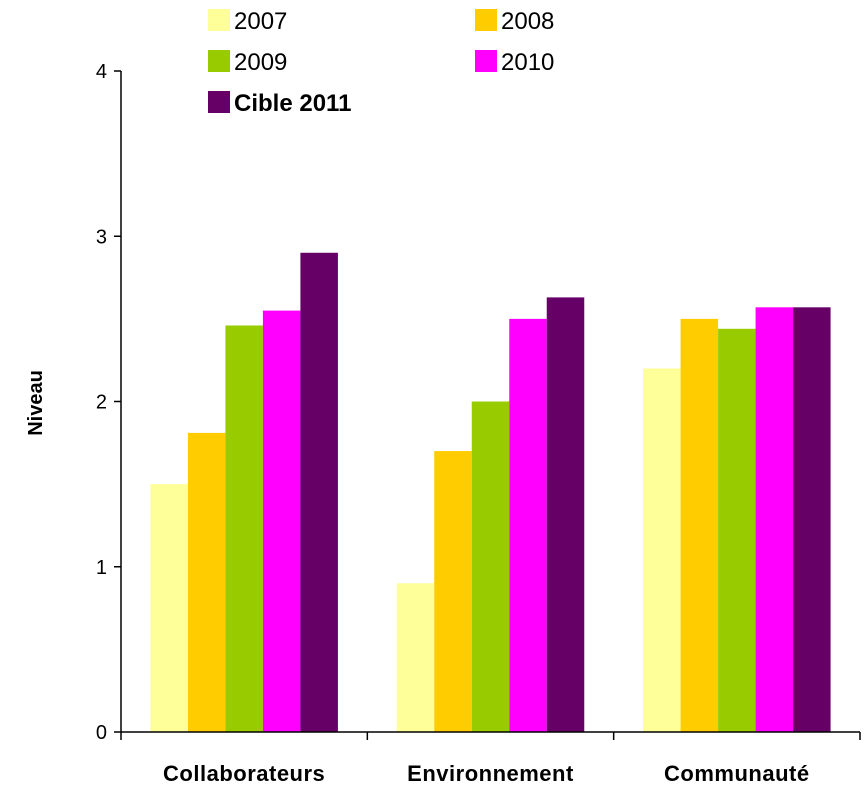 This screenshot has width=864, height=788. I want to click on legend-label: 2008, so click(527, 21).